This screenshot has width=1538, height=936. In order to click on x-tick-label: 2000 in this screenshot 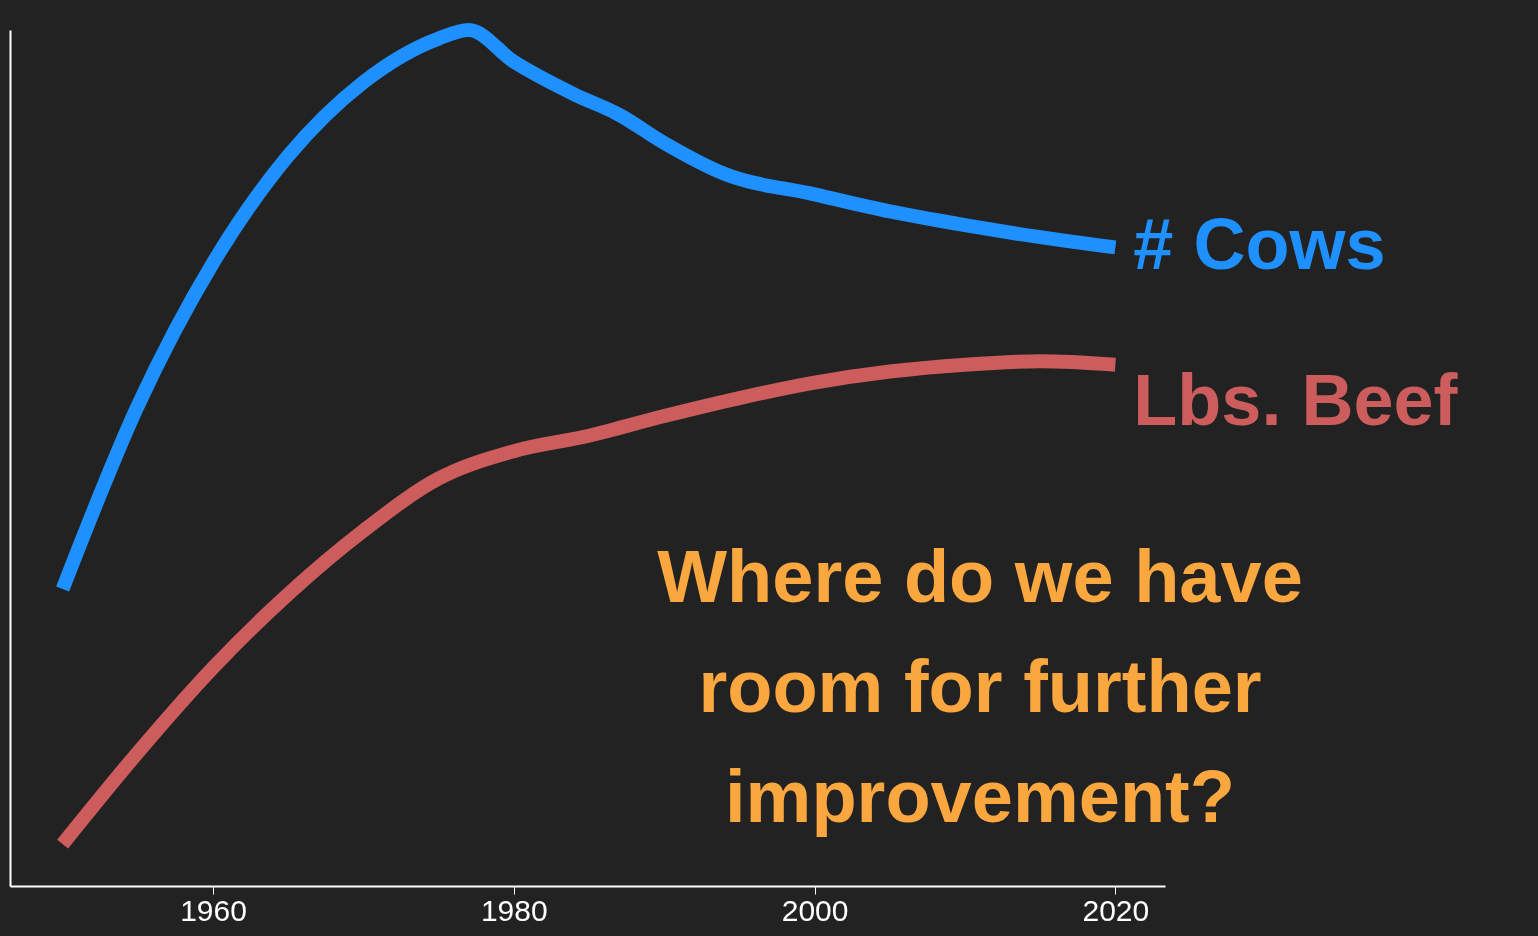, I will do `click(815, 910)`.